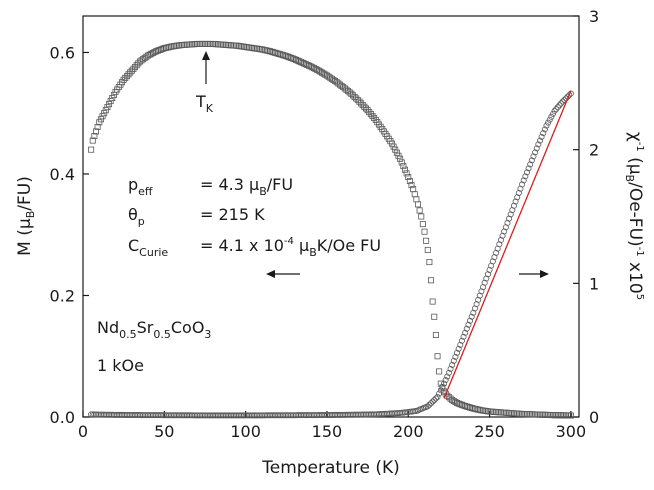 Image resolution: width=654 pixels, height=490 pixels. Describe the element at coordinates (204, 103) in the screenshot. I see `tk-label: TK` at that location.